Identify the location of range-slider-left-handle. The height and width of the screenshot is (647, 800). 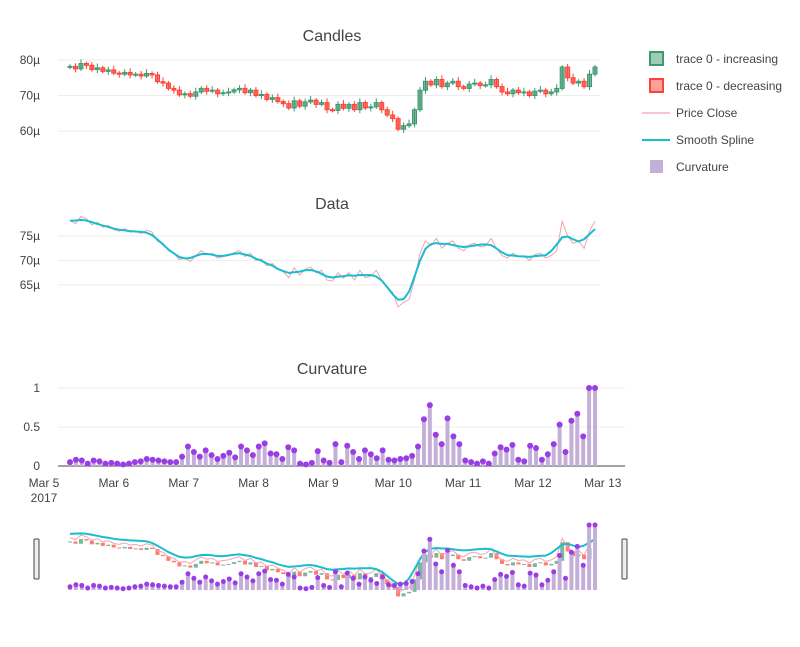
(36, 559).